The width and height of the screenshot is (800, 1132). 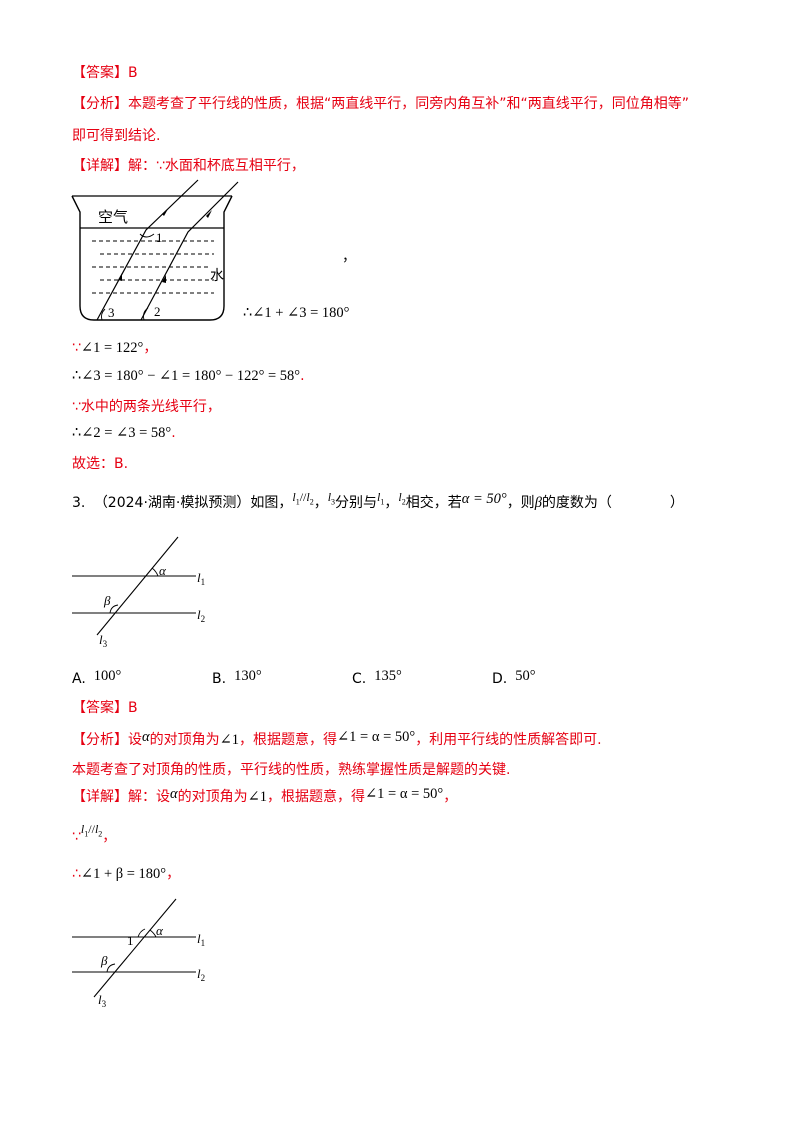 I want to click on beta-symbol: β, so click(x=538, y=503).